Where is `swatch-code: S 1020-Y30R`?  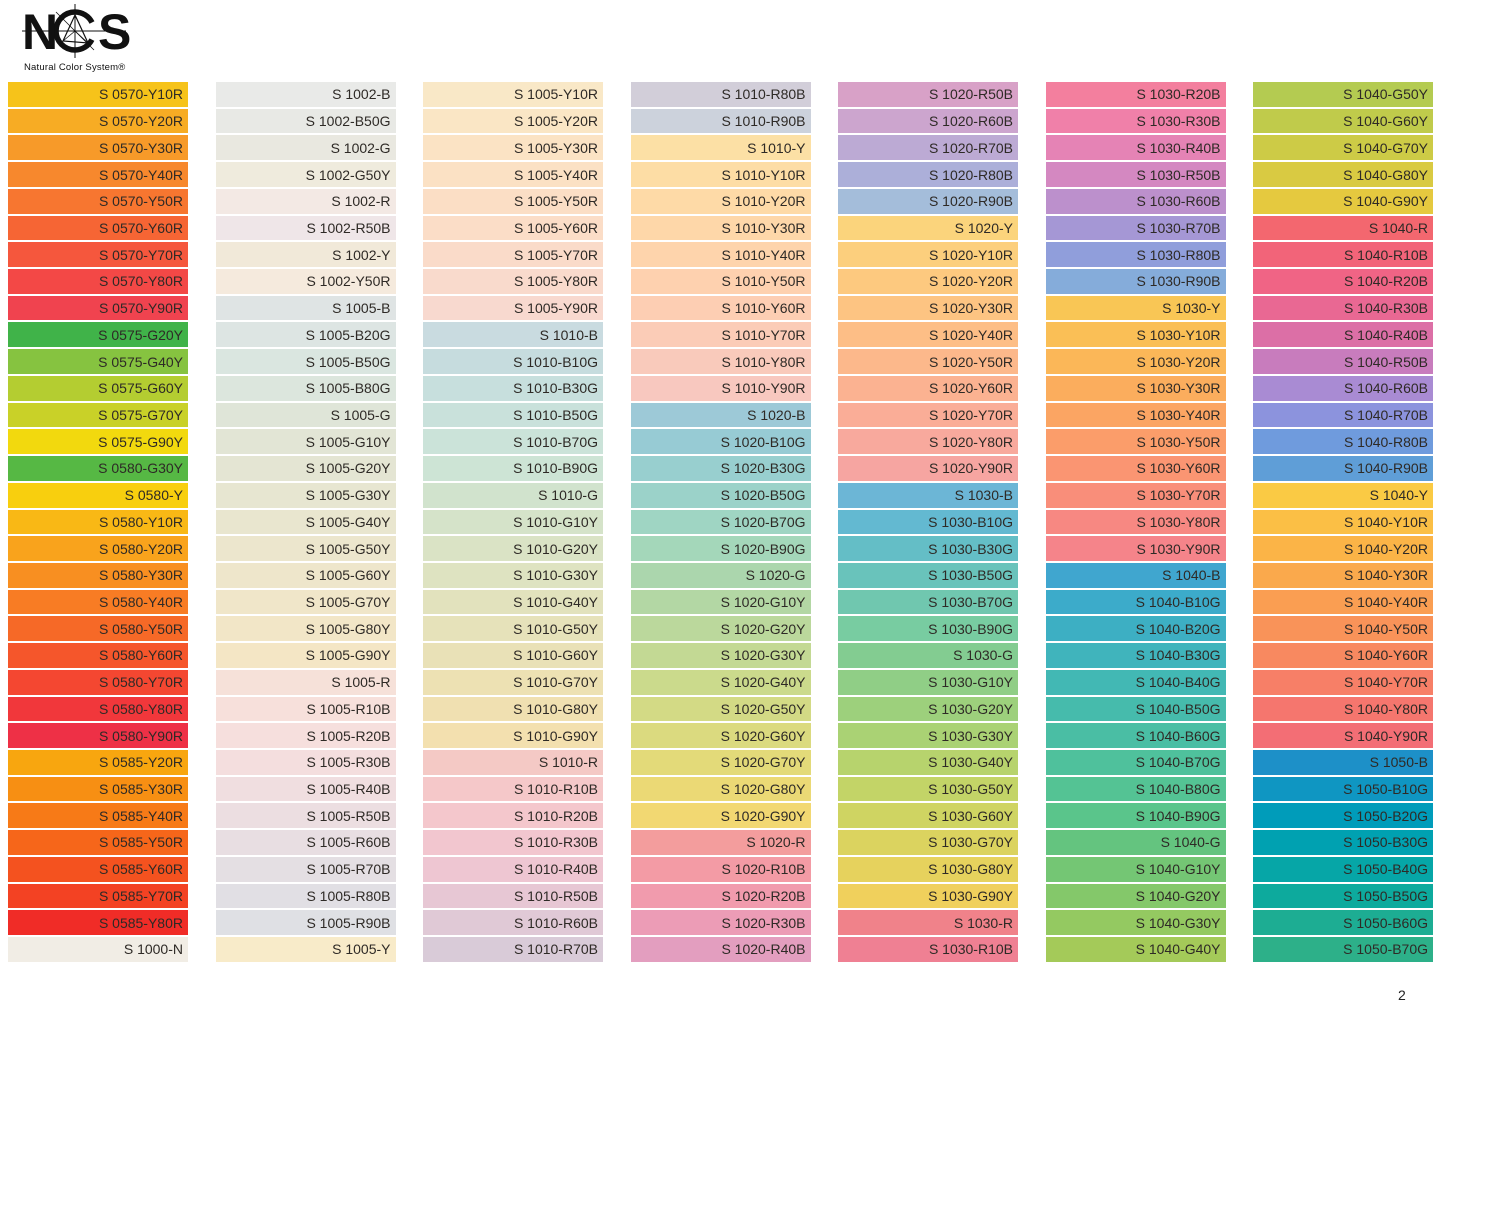
swatch-code: S 1020-Y30R is located at coordinates (970, 308).